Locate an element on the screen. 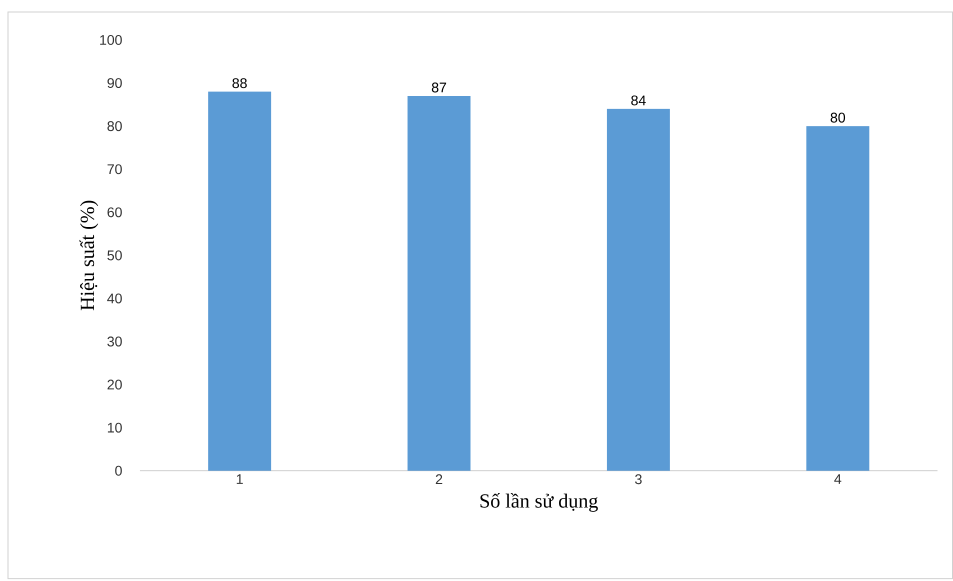 The height and width of the screenshot is (581, 953). x-tick-label: 2 is located at coordinates (439, 479).